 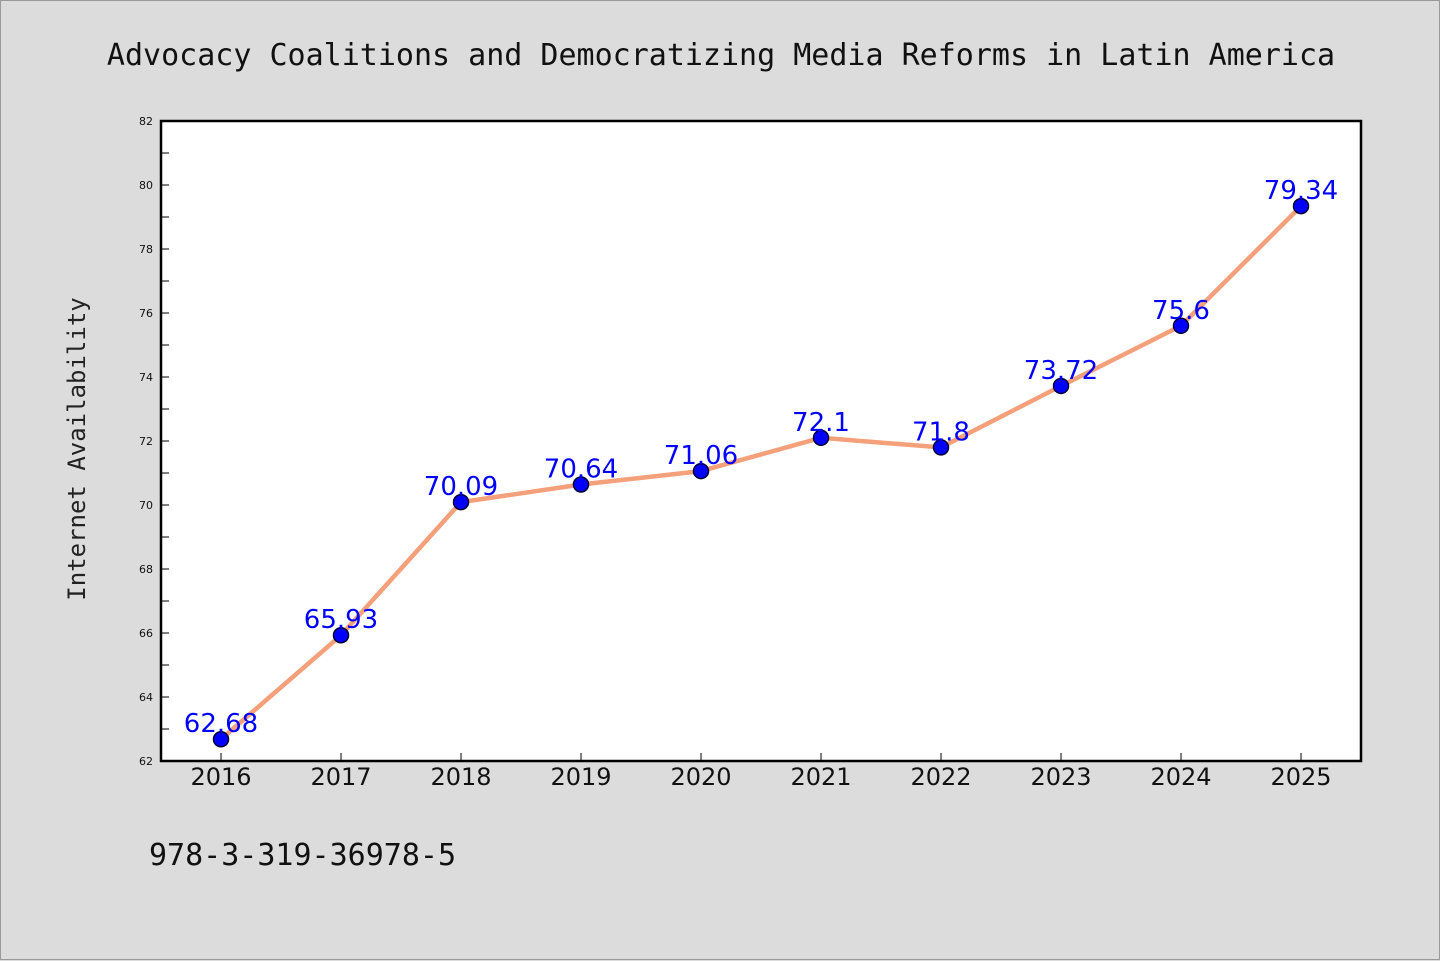 I want to click on y-tick-label: 72, so click(x=146, y=441).